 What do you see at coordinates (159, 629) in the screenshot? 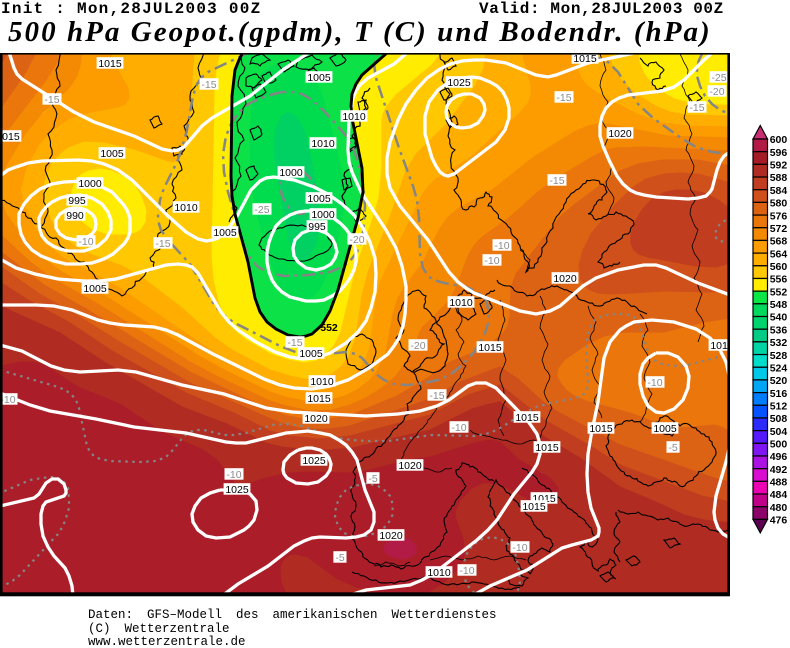
I see `svg-text: (C) Wetterzentrale` at bounding box center [159, 629].